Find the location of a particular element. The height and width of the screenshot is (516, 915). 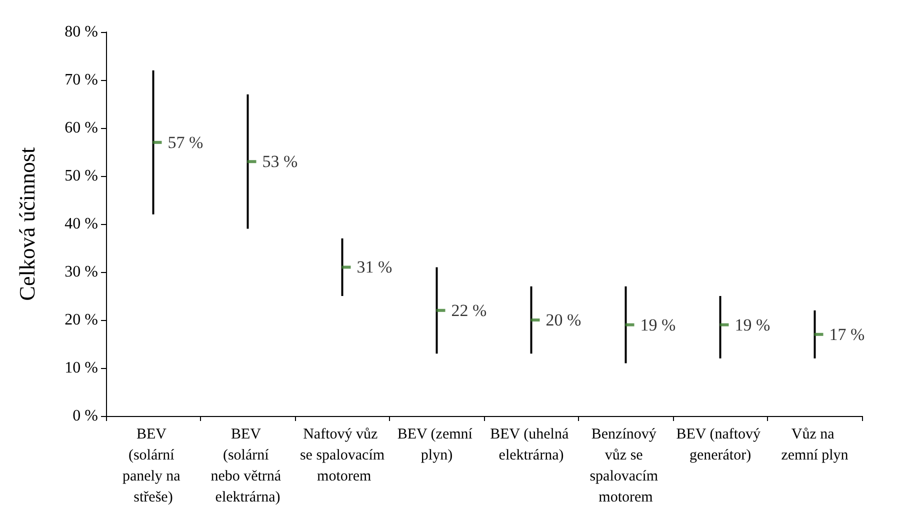

data-label: 53 % is located at coordinates (280, 162).